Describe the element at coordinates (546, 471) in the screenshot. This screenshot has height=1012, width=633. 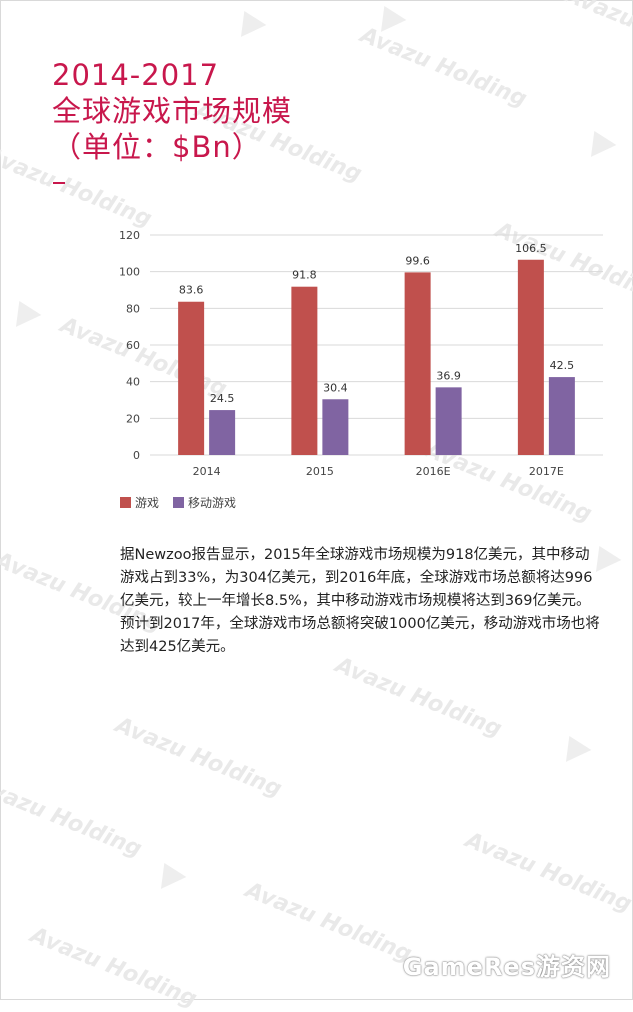
I see `x-tick-label: 2017E` at that location.